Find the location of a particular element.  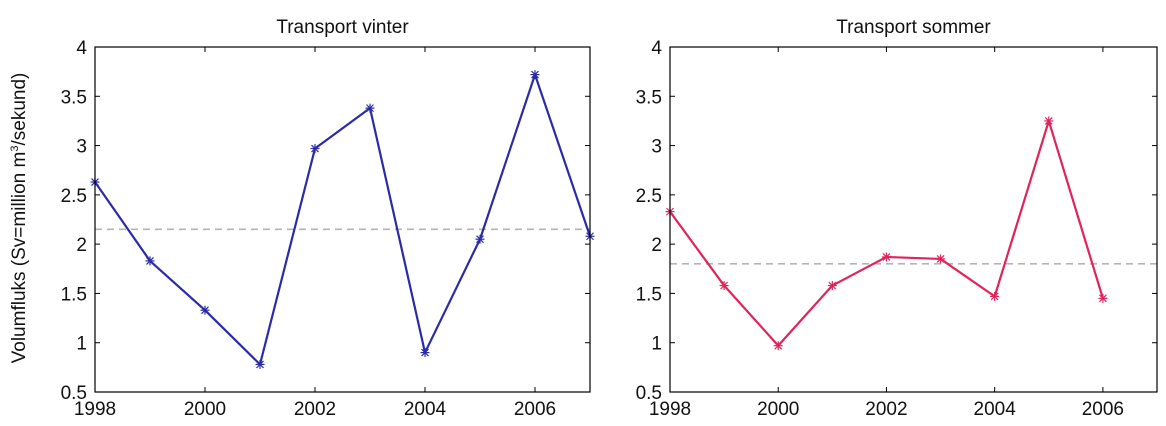

chart-title: Transport sommer is located at coordinates (913, 27).